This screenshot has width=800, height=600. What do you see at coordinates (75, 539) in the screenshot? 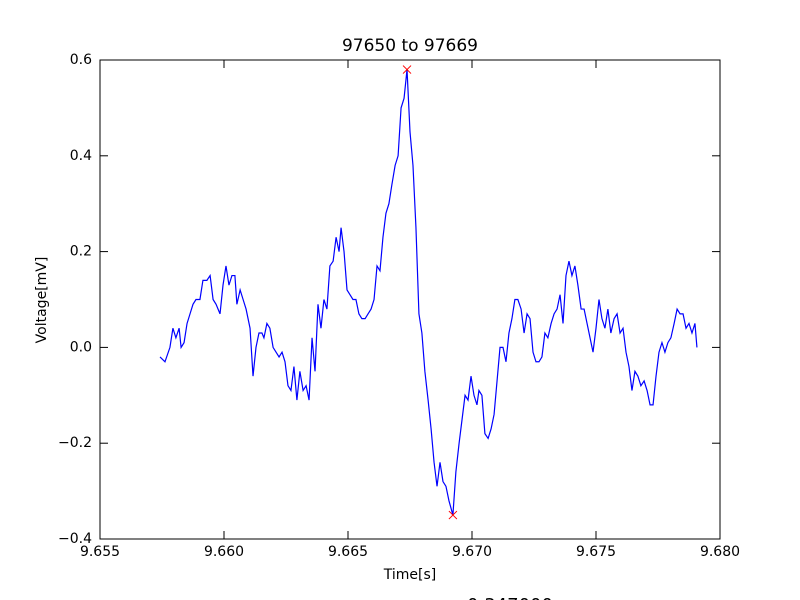
I see `y-tick-label: −0.4` at bounding box center [75, 539].